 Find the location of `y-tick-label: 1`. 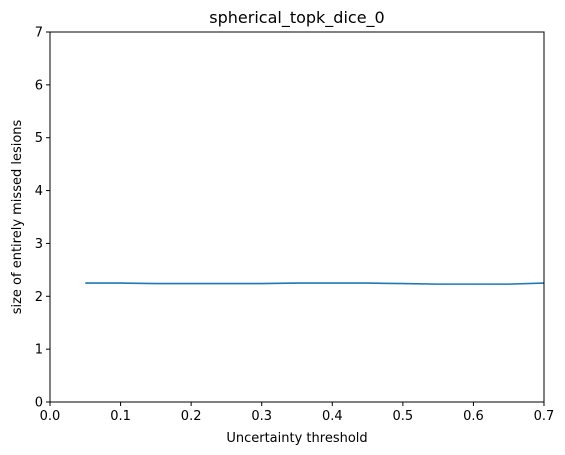

y-tick-label: 1 is located at coordinates (39, 350).